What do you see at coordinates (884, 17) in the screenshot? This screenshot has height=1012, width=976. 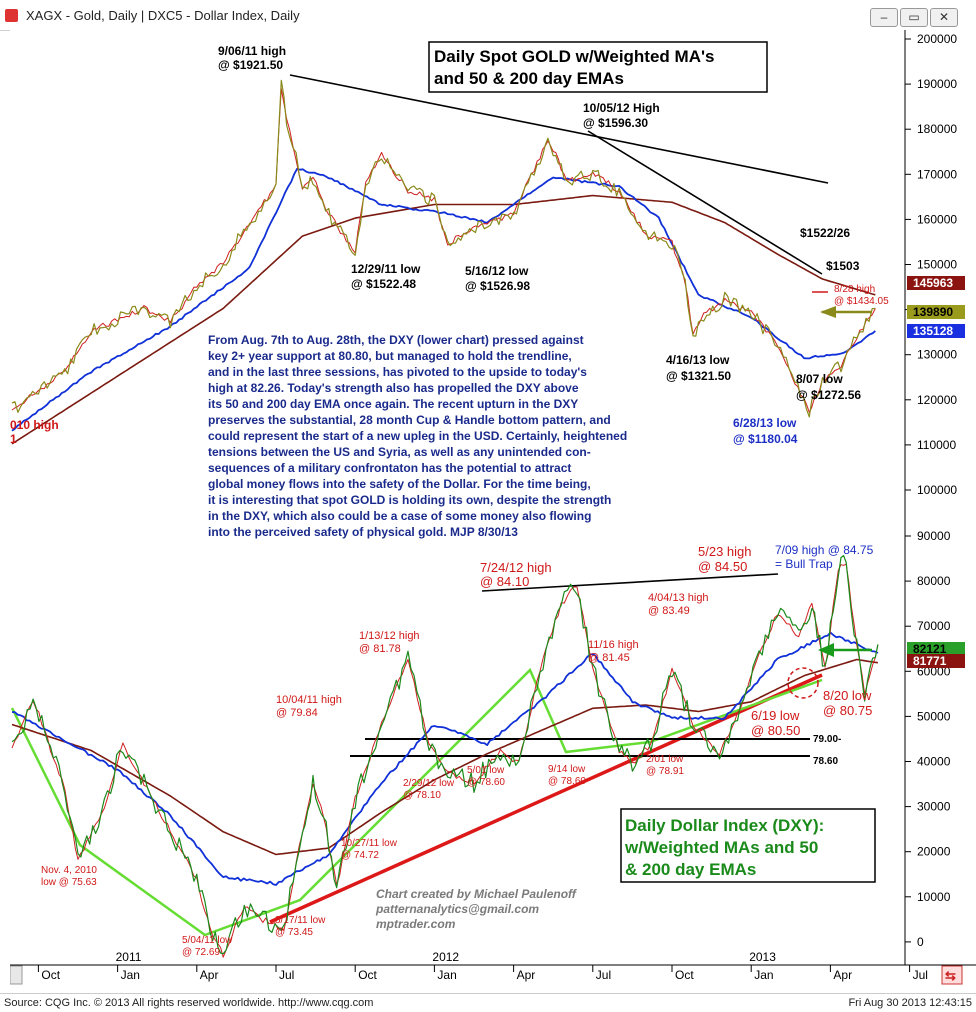 I see `minimize-button: –` at bounding box center [884, 17].